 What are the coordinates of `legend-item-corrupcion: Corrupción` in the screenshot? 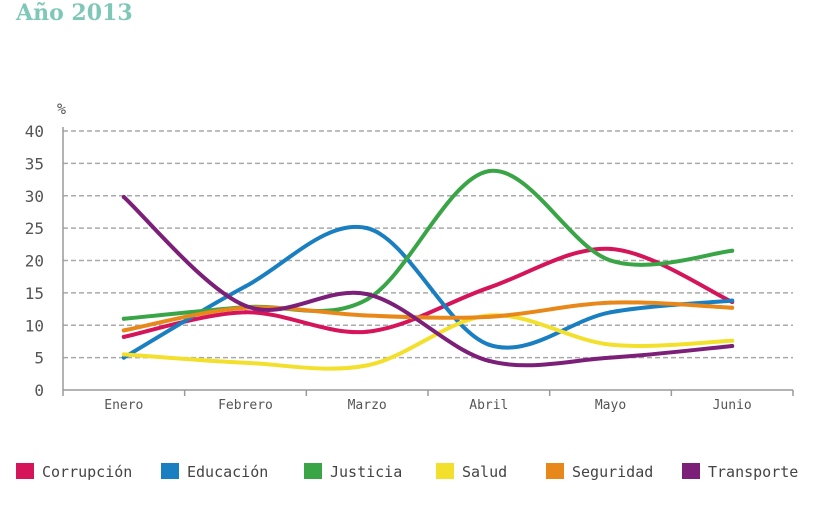 It's located at (74, 472).